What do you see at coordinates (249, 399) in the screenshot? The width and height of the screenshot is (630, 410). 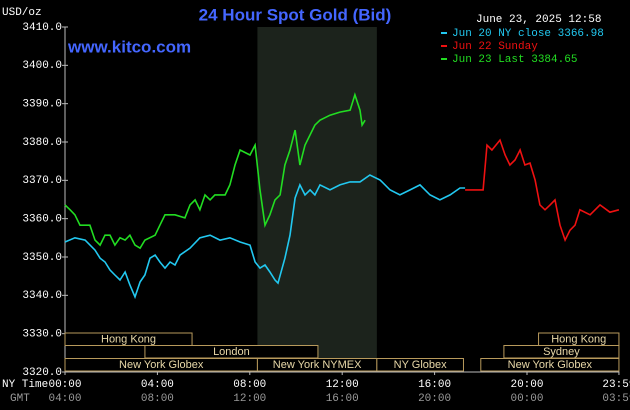 I see `x2-tick-label: 12:00` at bounding box center [249, 399].